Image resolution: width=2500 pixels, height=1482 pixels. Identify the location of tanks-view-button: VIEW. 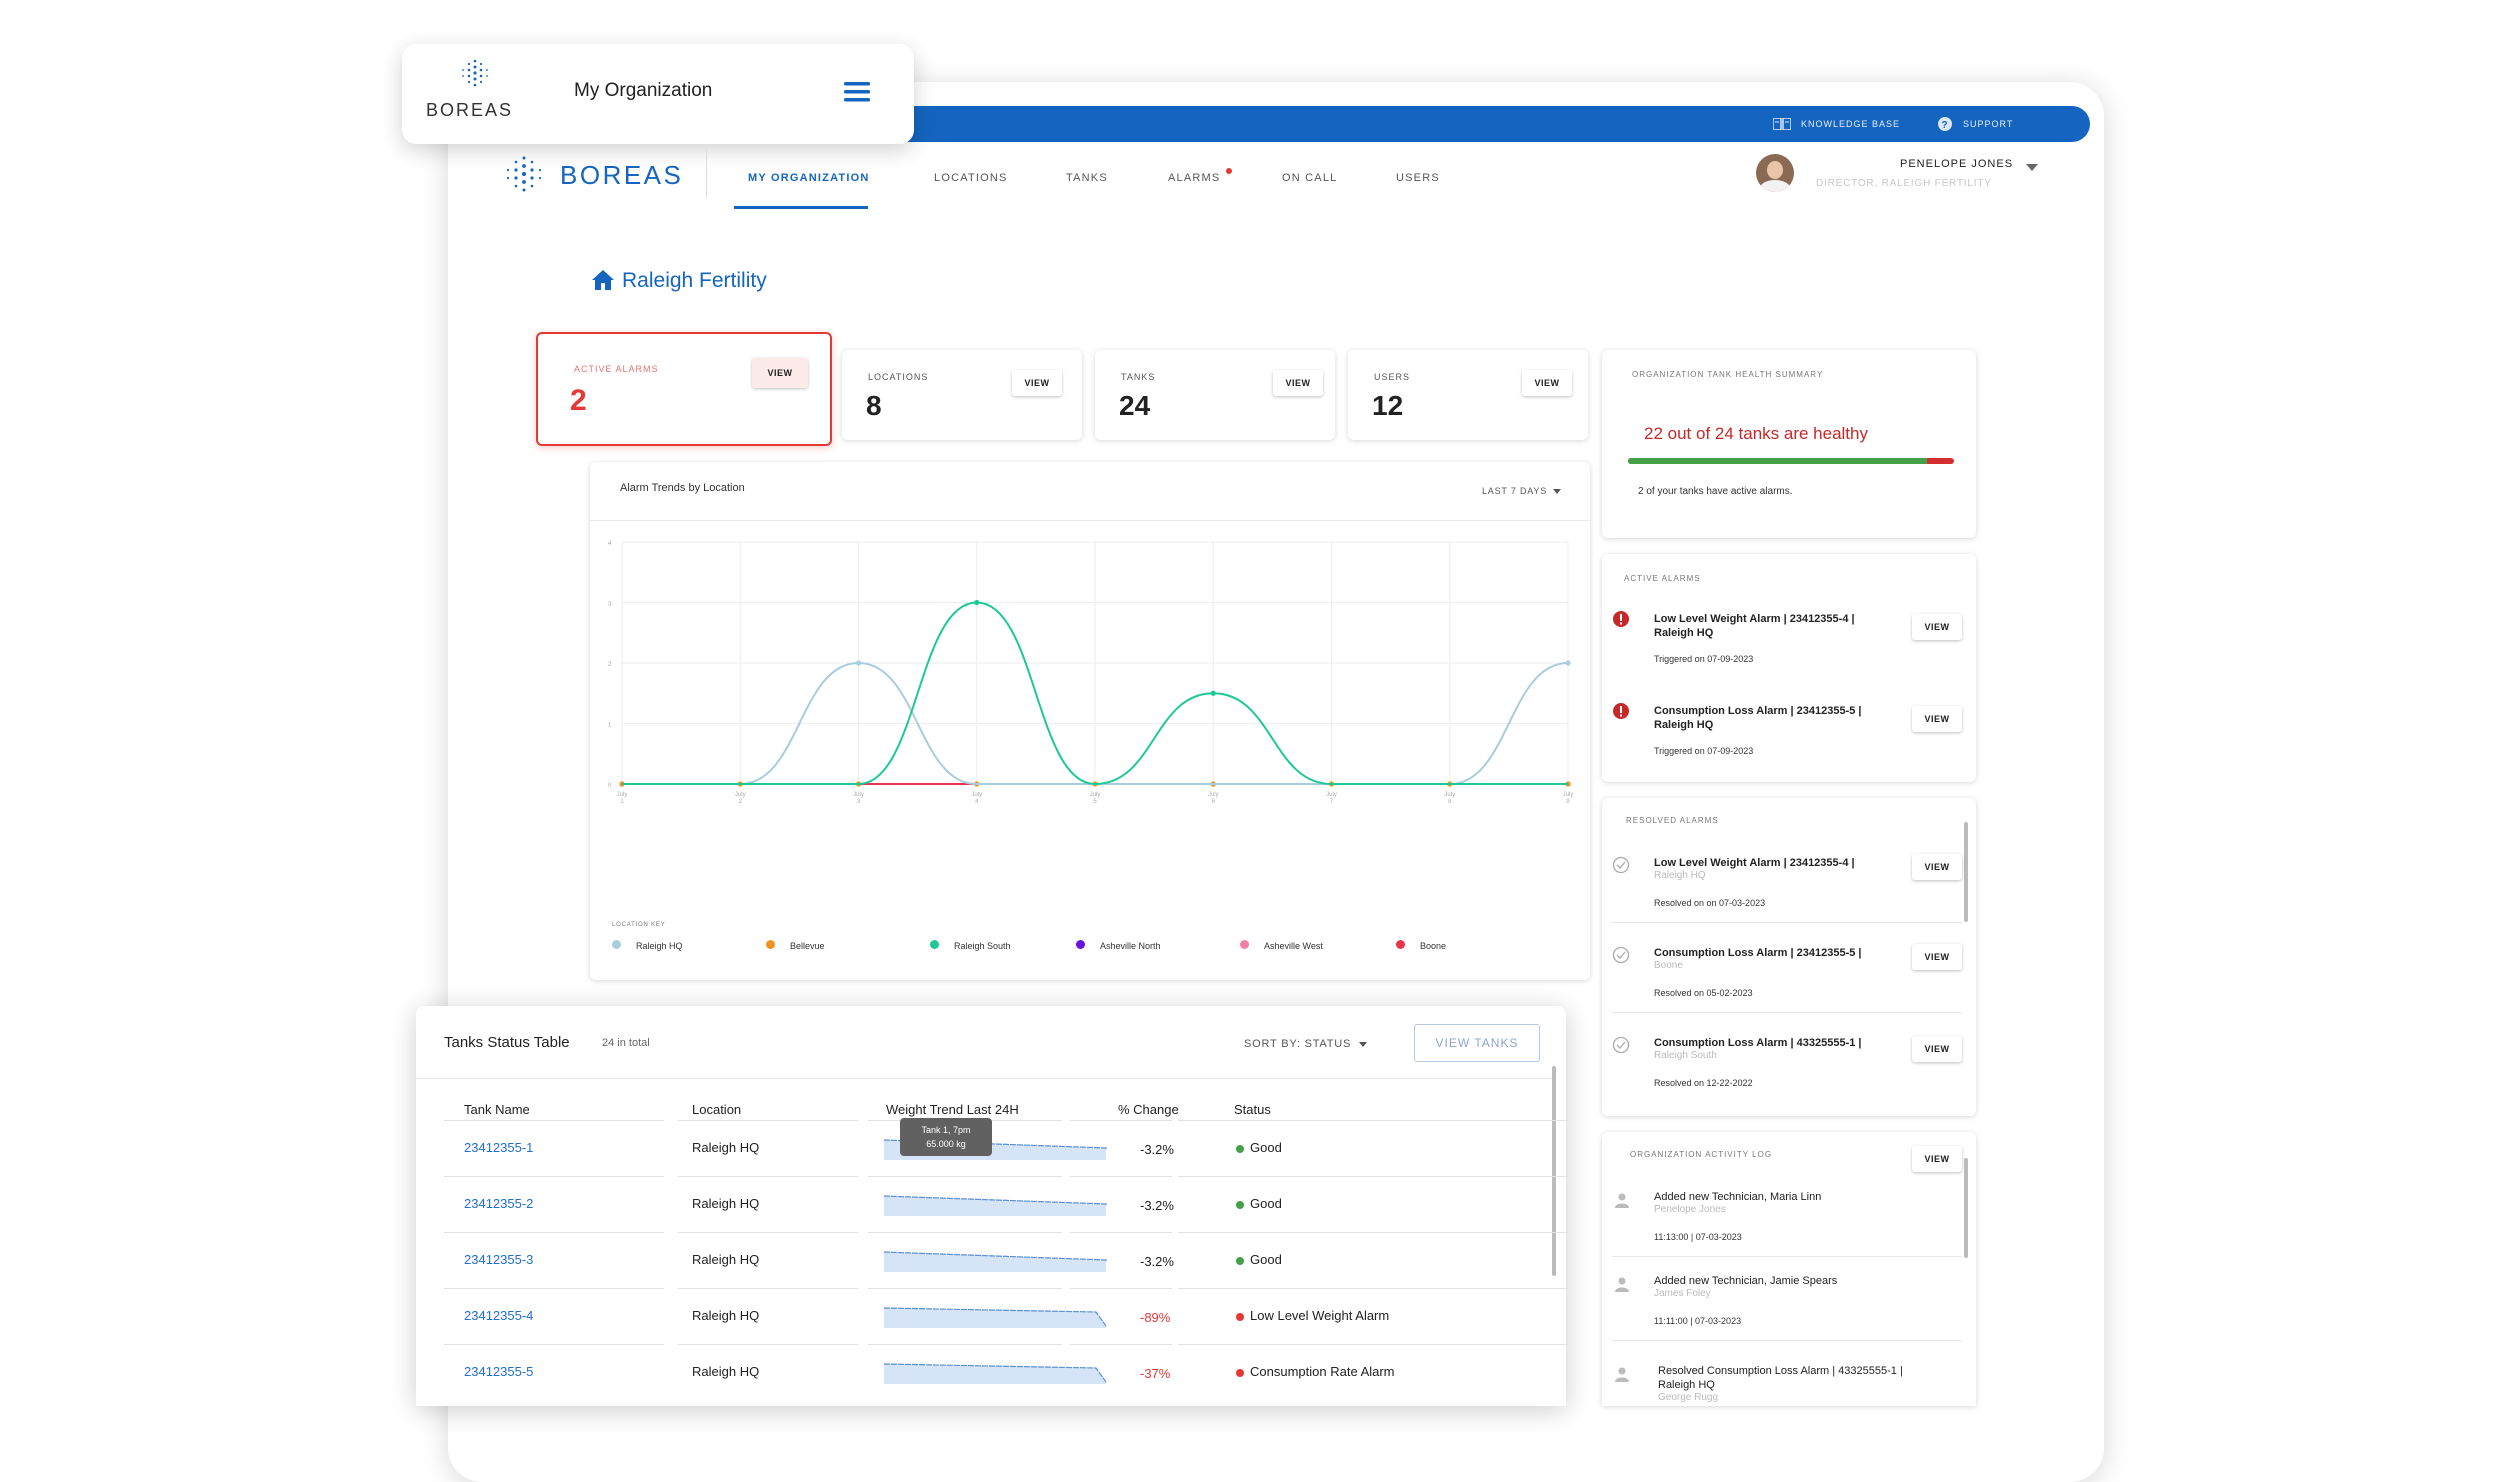
(1298, 383).